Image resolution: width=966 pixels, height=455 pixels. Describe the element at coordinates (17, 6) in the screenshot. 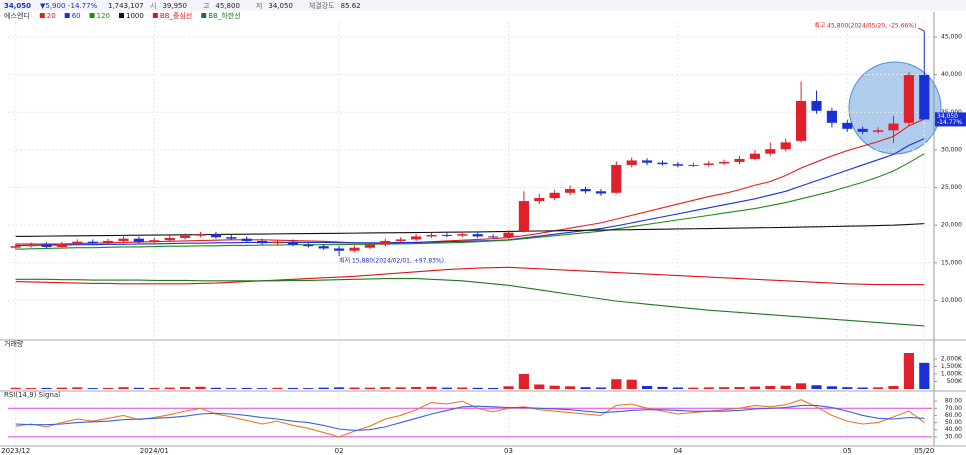

I see `price: 34,050` at that location.